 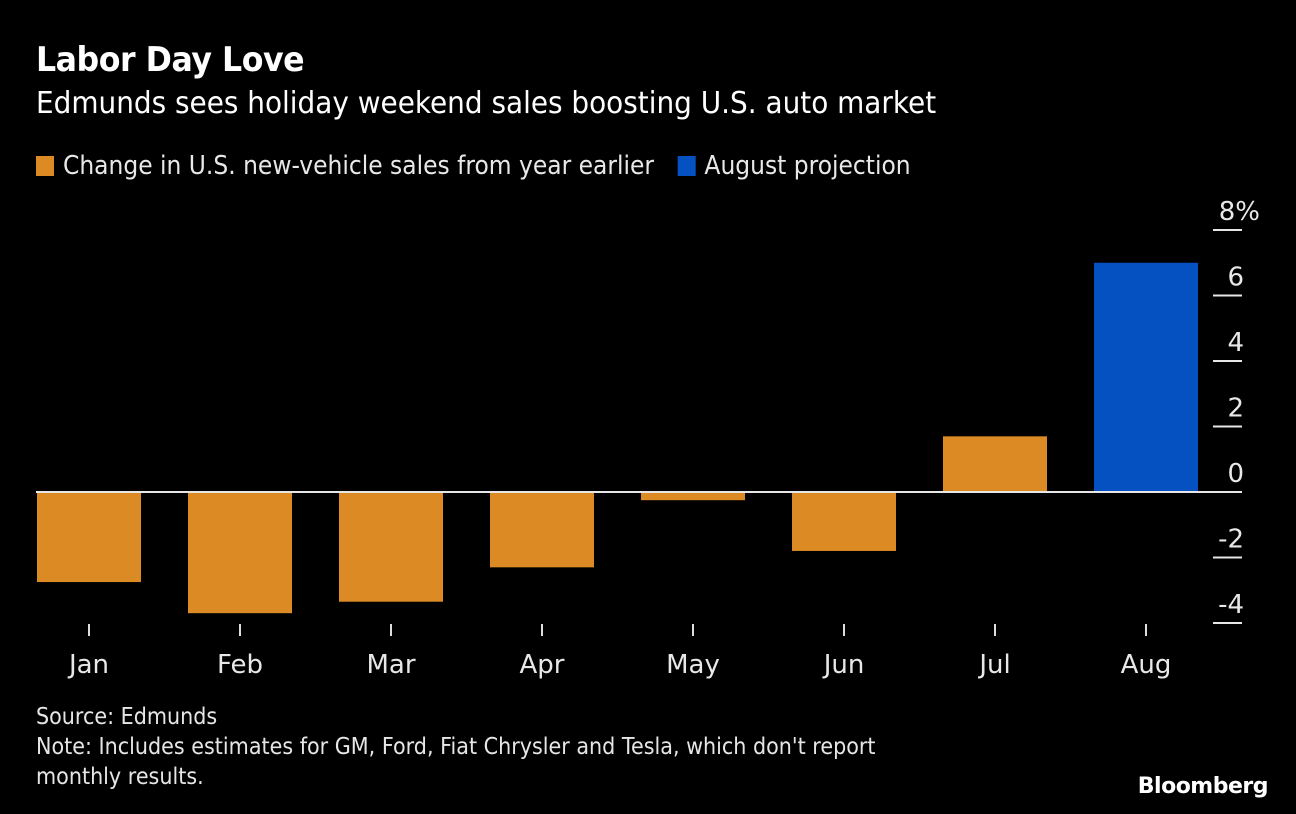 I want to click on legend-swatch-blue, so click(x=686, y=166).